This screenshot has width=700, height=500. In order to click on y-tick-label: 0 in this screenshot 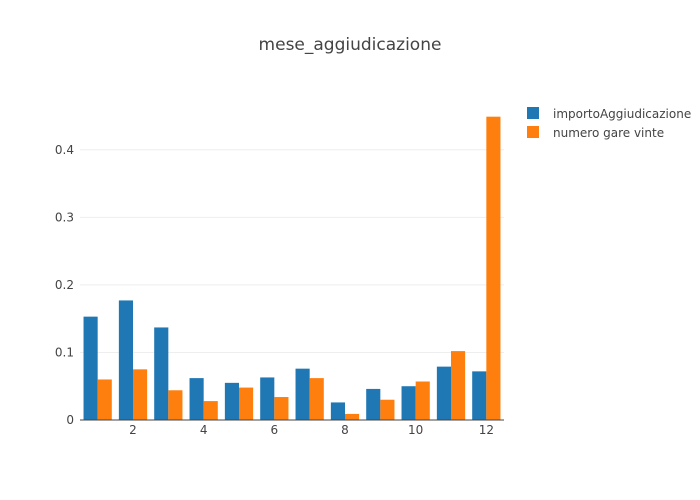, I will do `click(70, 420)`.